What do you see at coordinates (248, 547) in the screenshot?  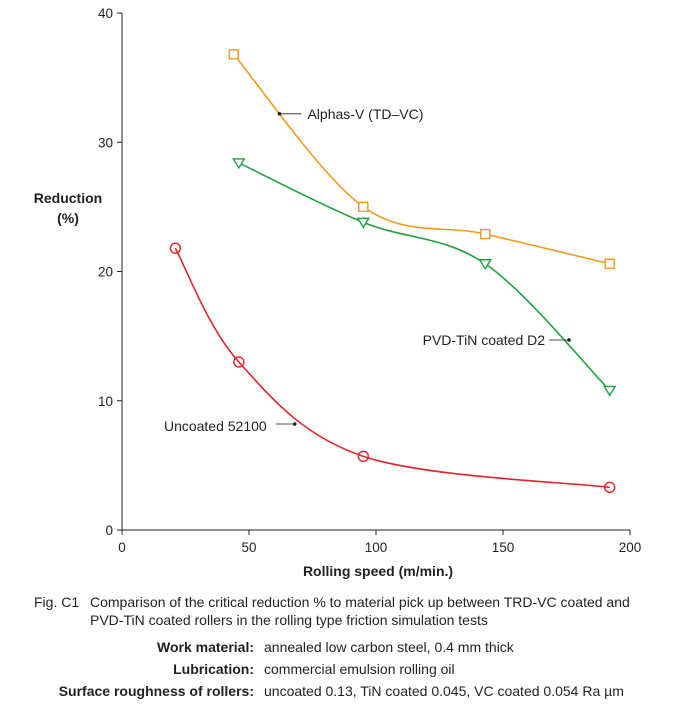 I see `x-tick-label: 50` at bounding box center [248, 547].